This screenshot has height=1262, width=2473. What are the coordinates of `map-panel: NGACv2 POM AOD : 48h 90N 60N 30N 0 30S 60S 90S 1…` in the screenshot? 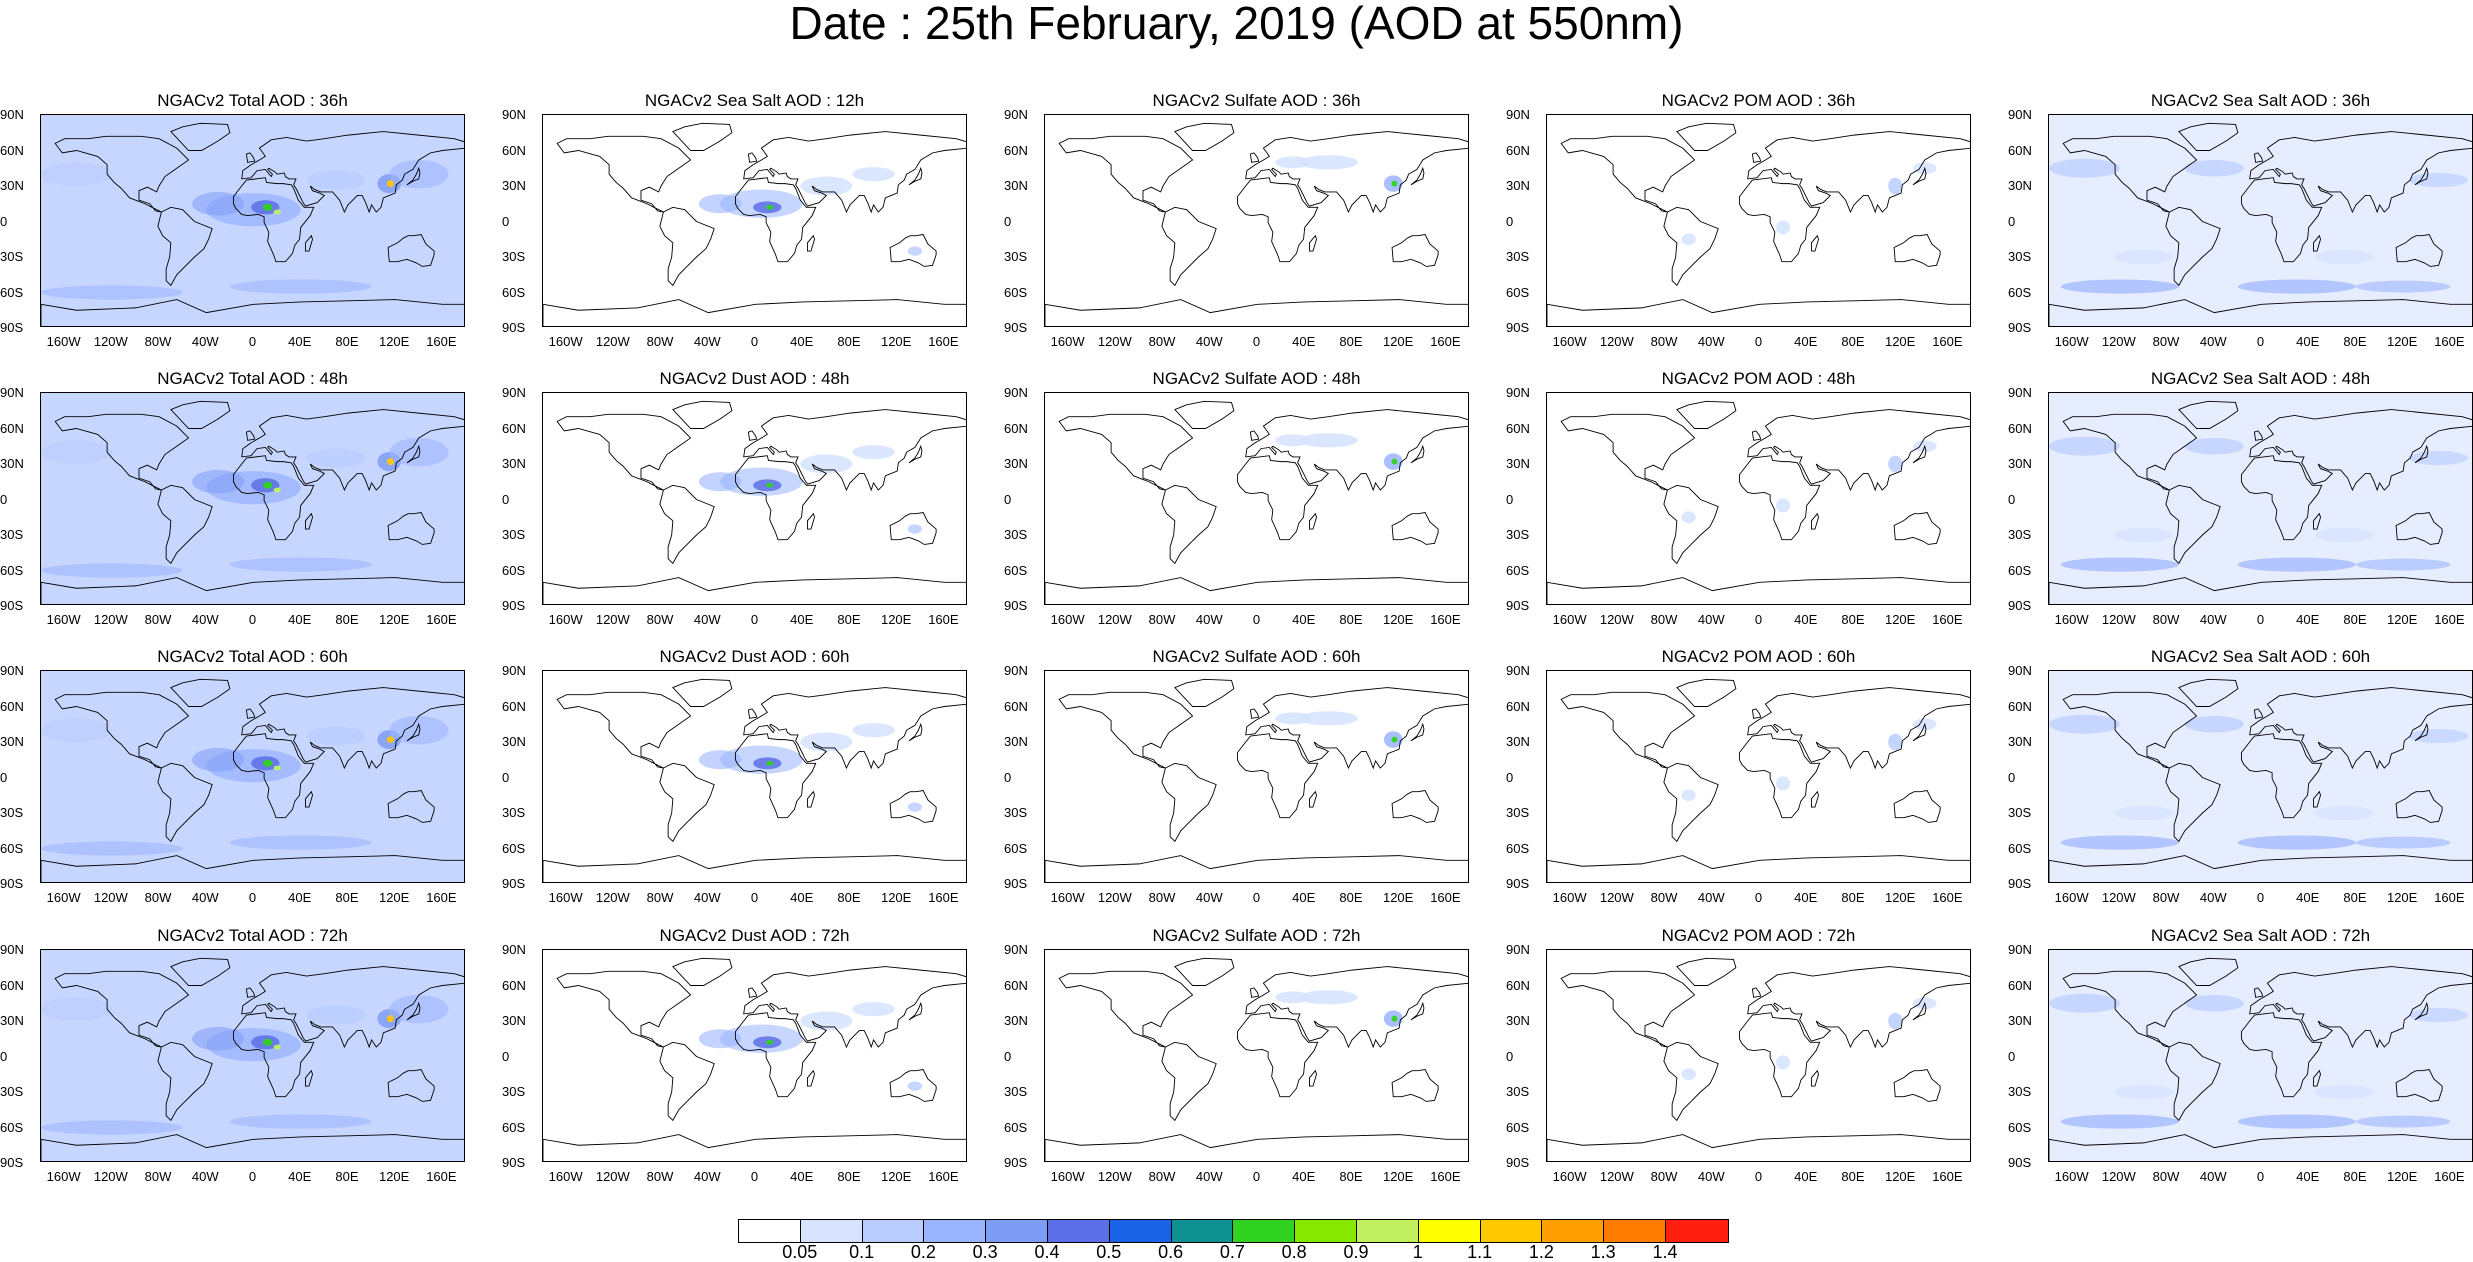 It's located at (1746, 505).